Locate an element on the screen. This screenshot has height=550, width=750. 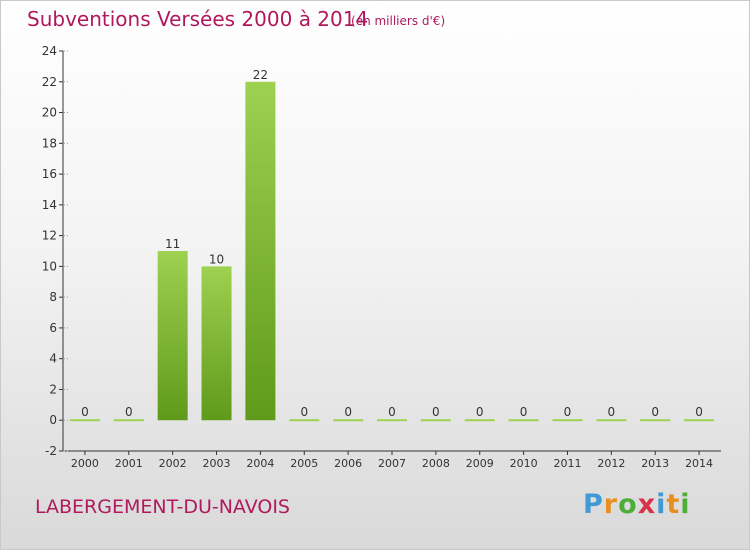
proxiti-logo: Proxiti is located at coordinates (637, 504).